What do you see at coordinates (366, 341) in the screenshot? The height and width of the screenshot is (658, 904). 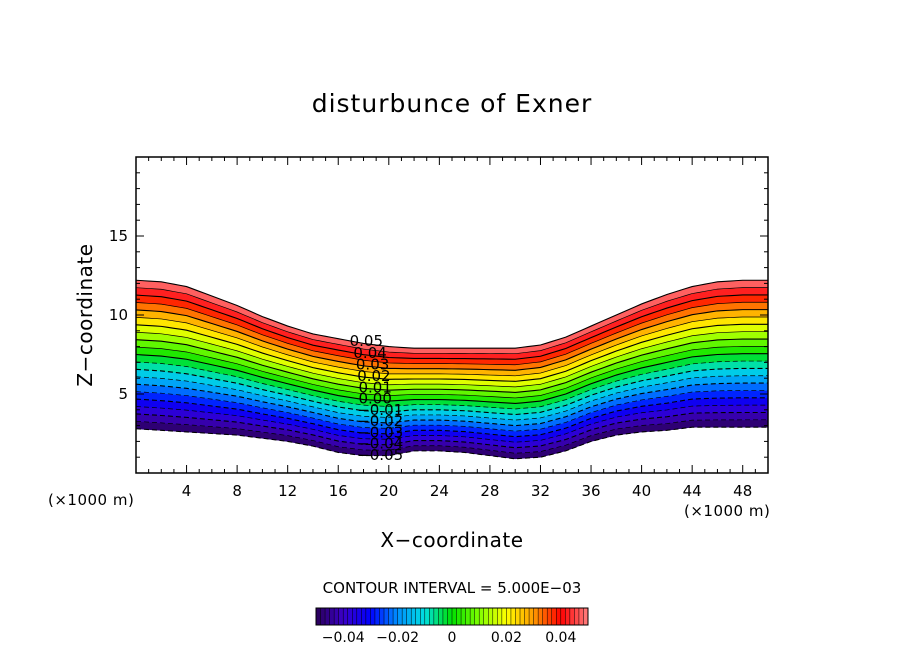 I see `contour-label: 0.05` at bounding box center [366, 341].